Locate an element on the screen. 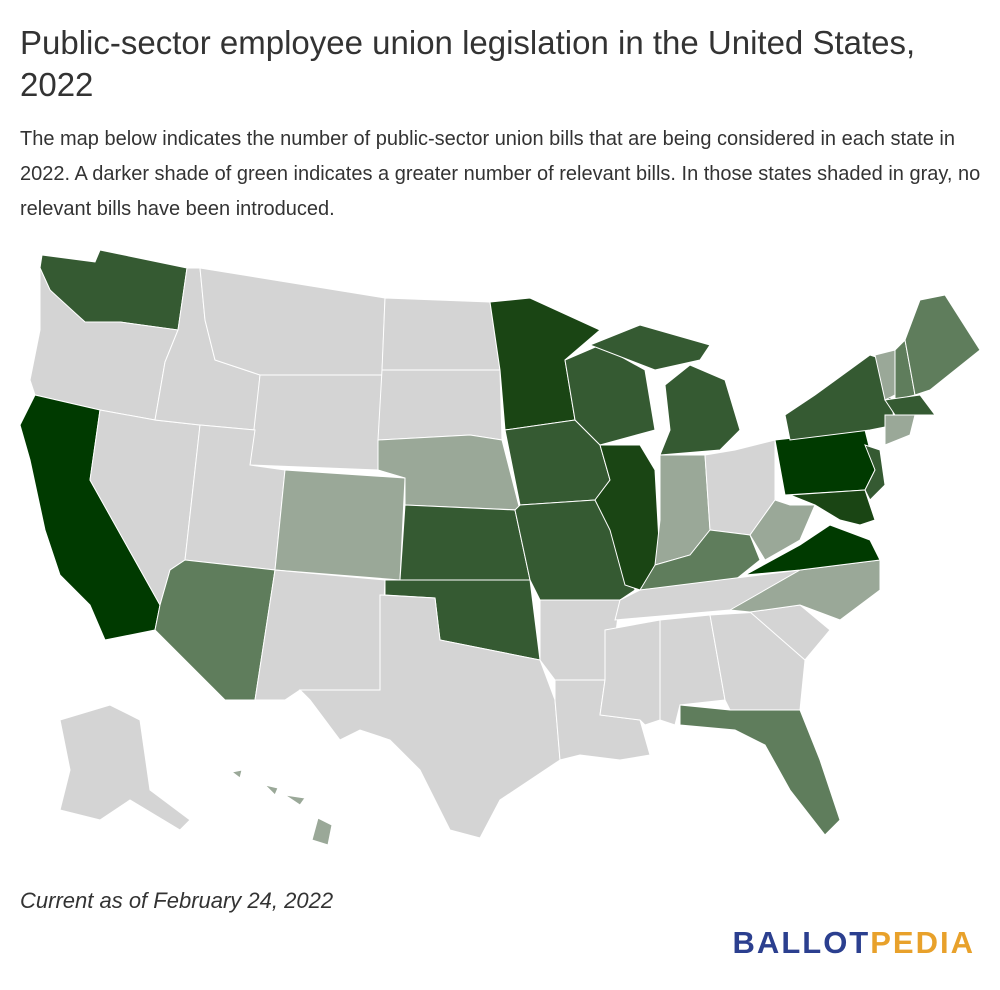 The width and height of the screenshot is (1000, 990). logo: BALLOTPEDIA is located at coordinates (854, 943).